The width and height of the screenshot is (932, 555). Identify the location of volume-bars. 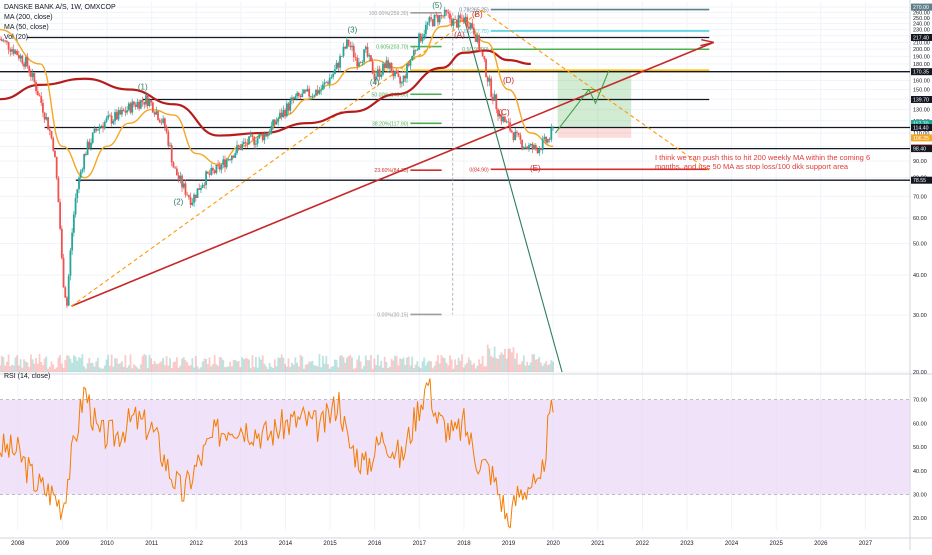
(277, 358).